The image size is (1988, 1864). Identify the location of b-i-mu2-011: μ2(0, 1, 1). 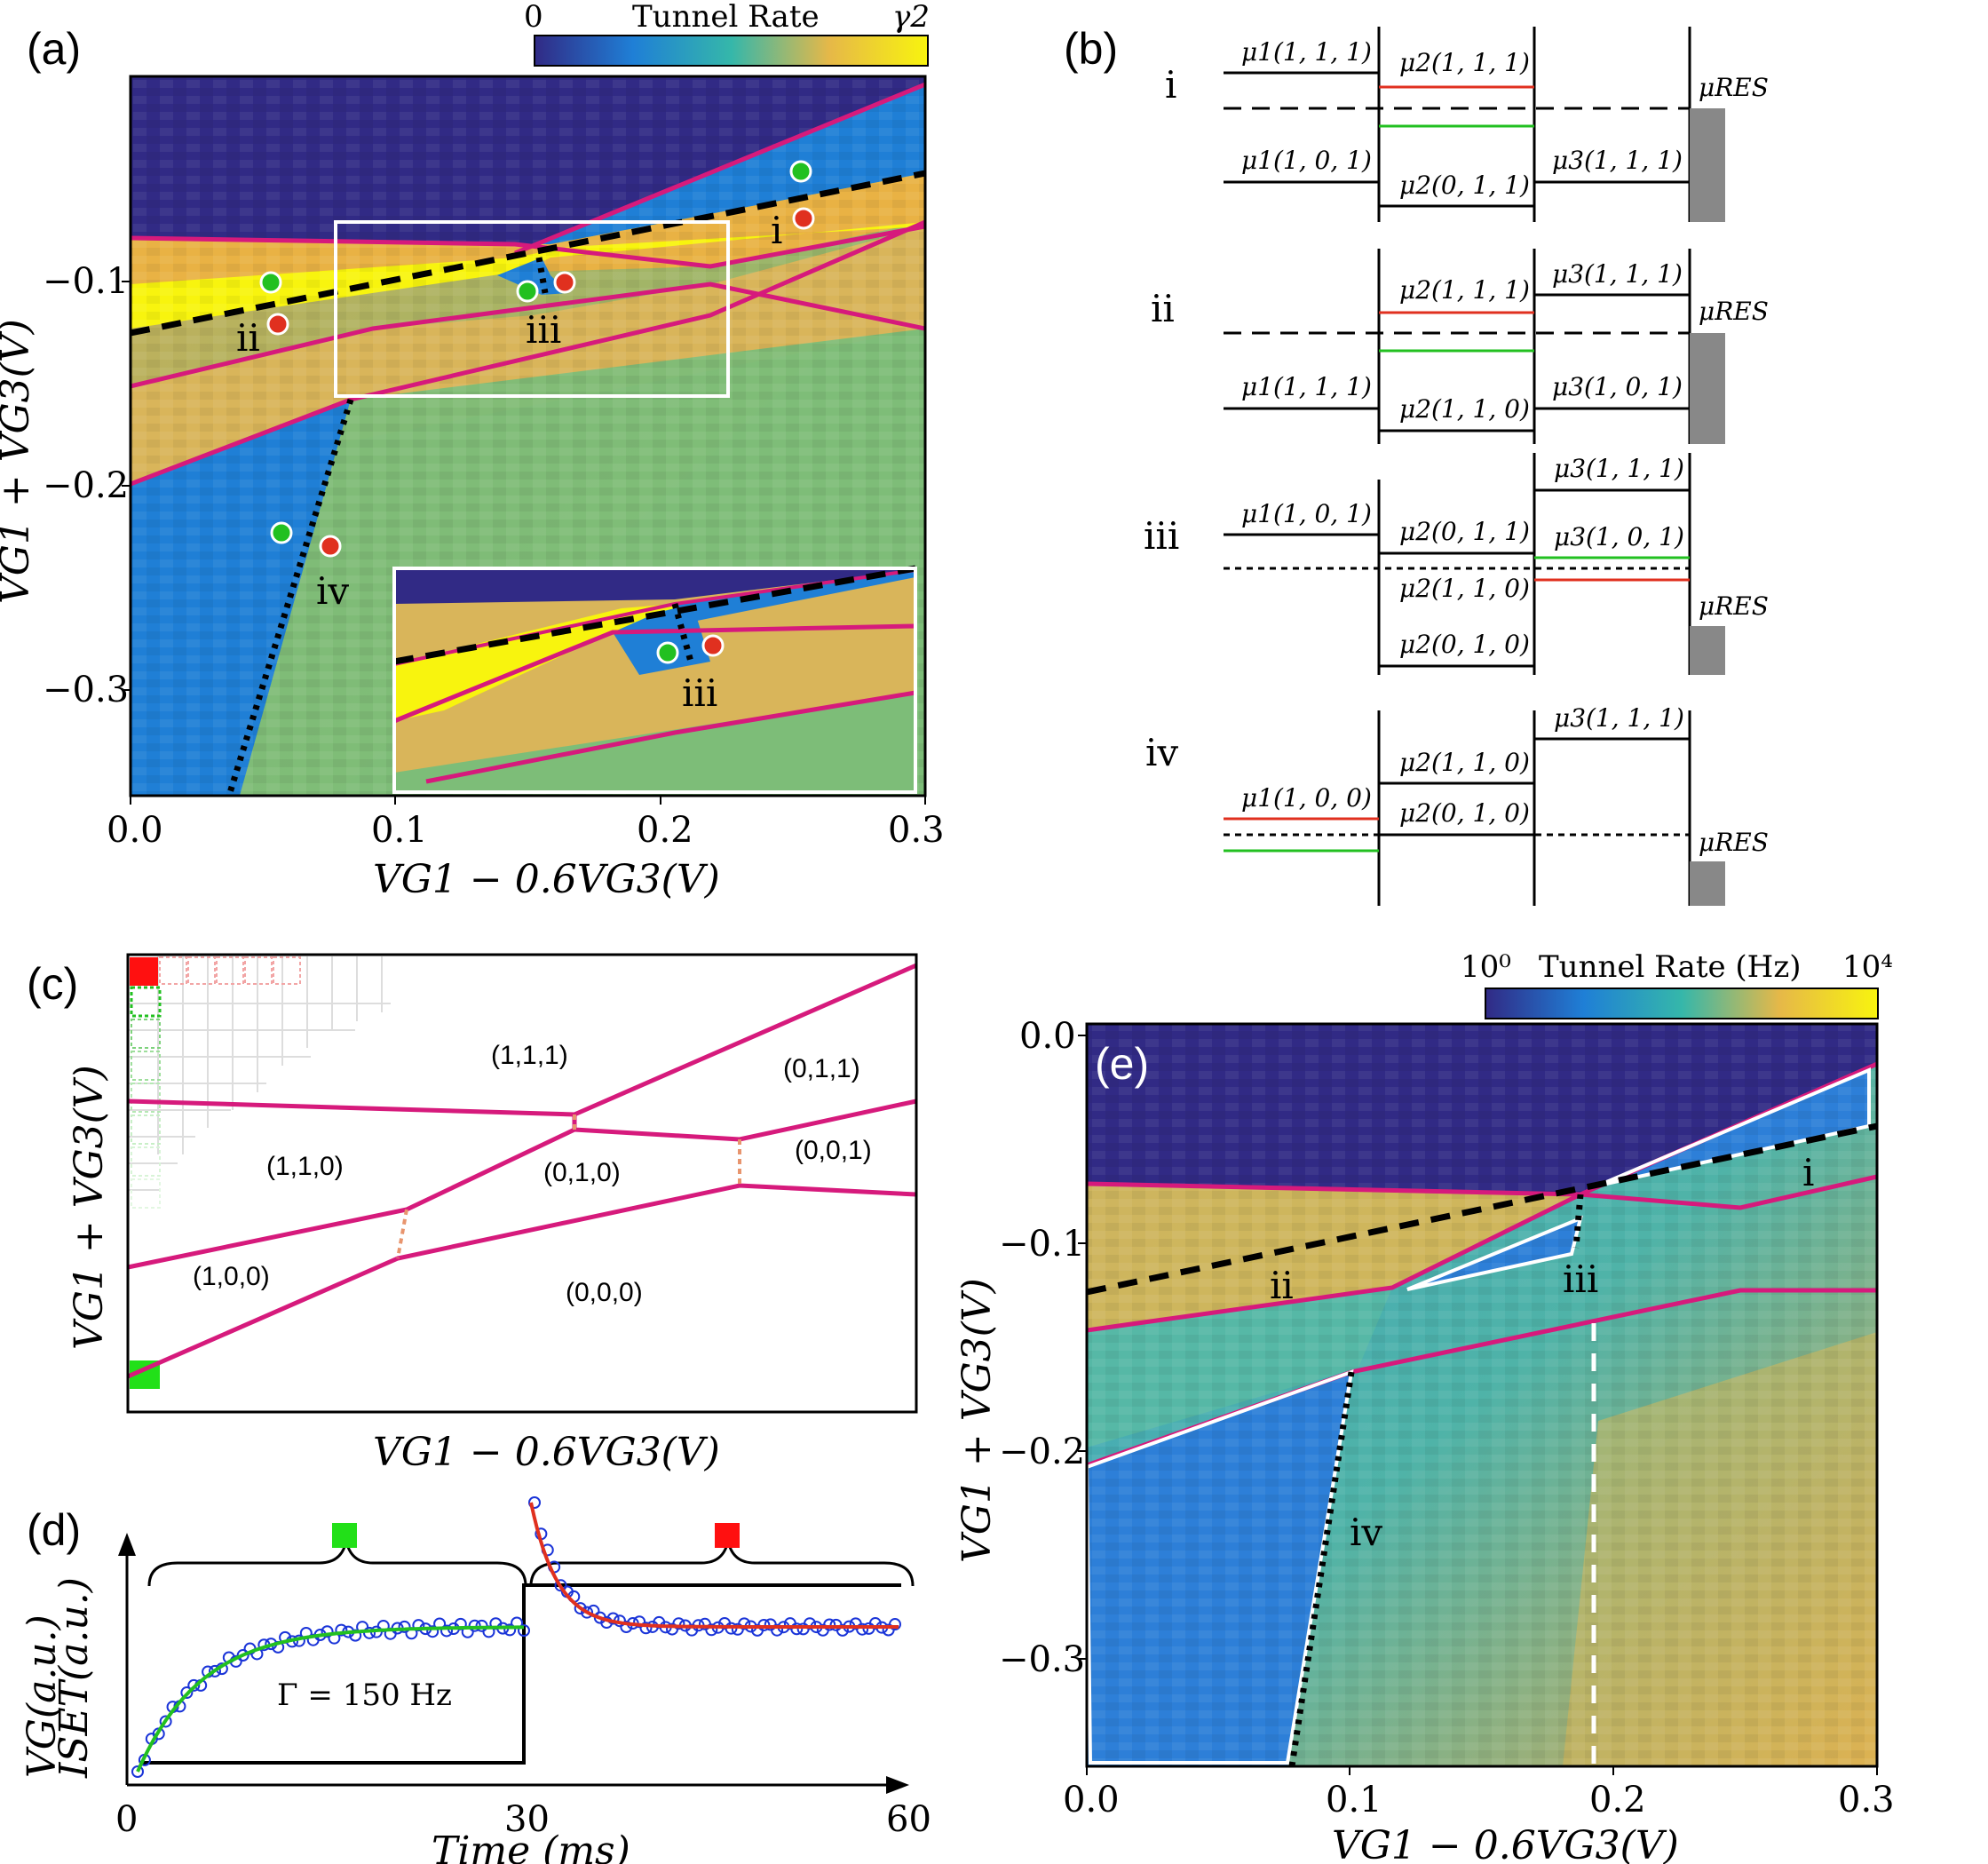
(1464, 185).